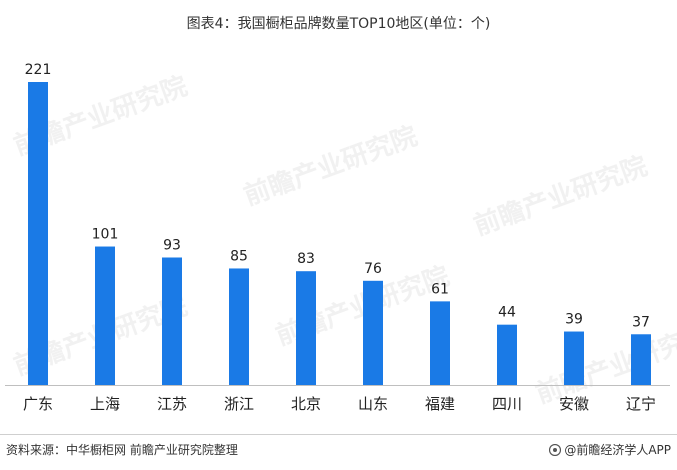  I want to click on bar-辽宁, so click(641, 359).